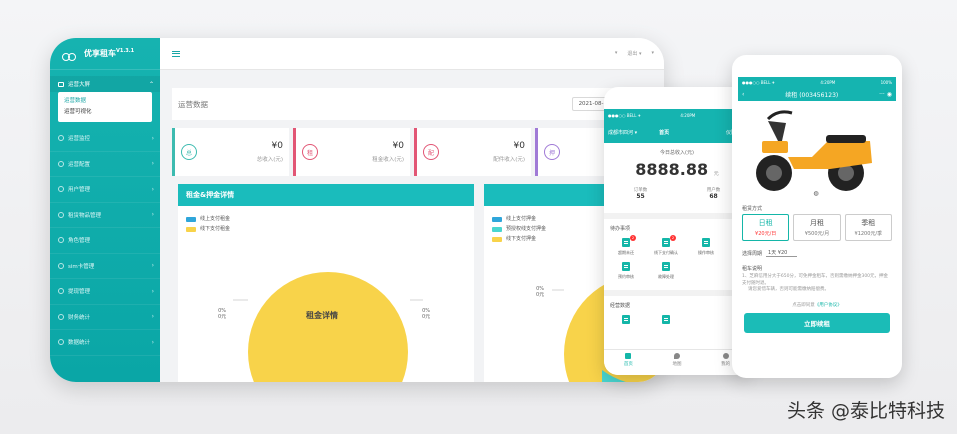  I want to click on tab-mine: 我的, so click(725, 362).